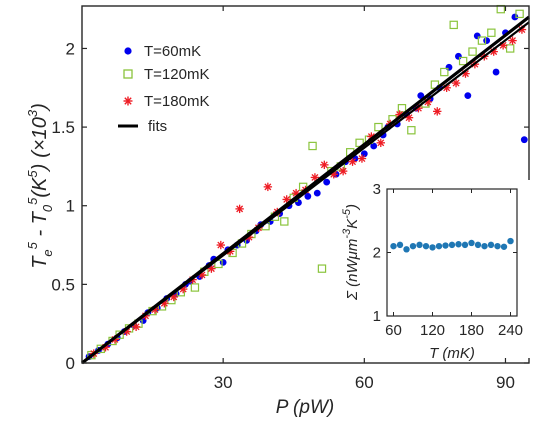  Describe the element at coordinates (352, 223) in the screenshot. I see `inset-y-title-unit-b: K` at that location.